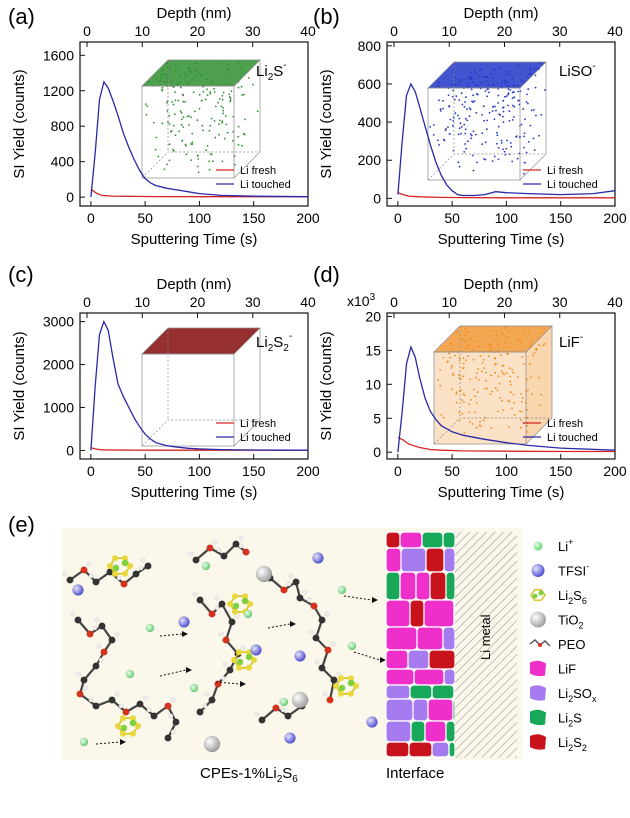  Describe the element at coordinates (572, 744) in the screenshot. I see `legend-label: Li2S2` at that location.